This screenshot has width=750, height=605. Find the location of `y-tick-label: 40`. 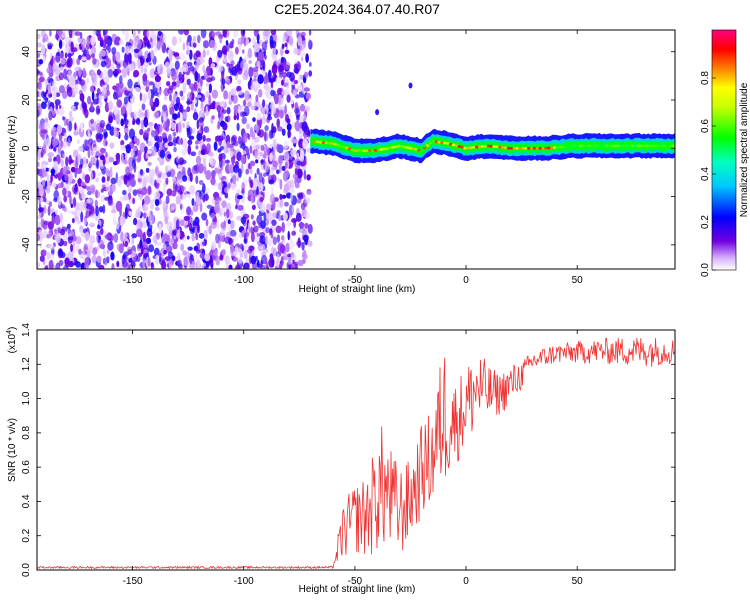

y-tick-label: 40 is located at coordinates (26, 52).